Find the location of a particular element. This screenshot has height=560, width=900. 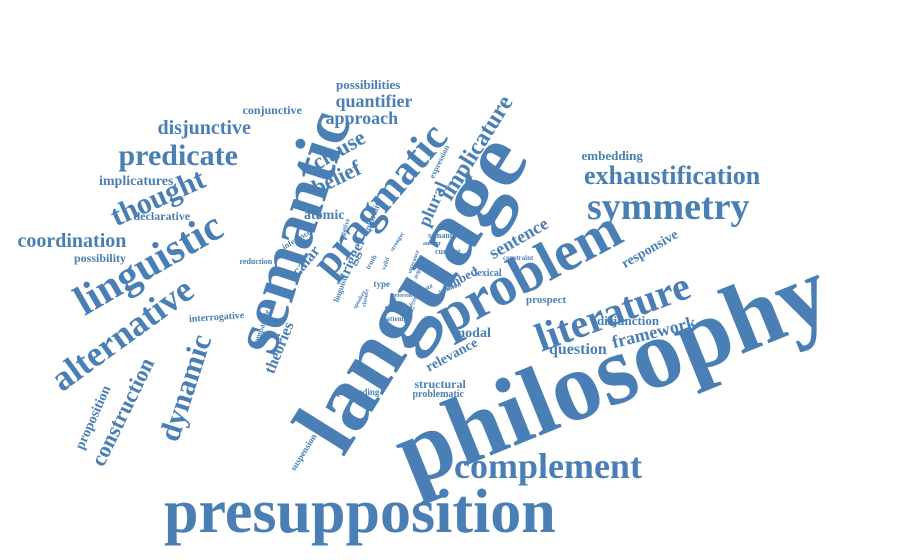

word-quantifier: quantifier is located at coordinates (374, 101).